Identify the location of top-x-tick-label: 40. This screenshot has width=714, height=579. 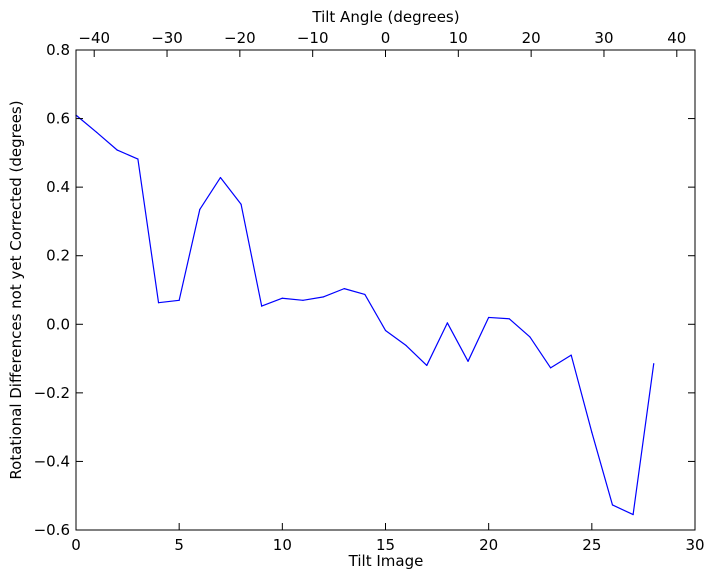
(676, 38).